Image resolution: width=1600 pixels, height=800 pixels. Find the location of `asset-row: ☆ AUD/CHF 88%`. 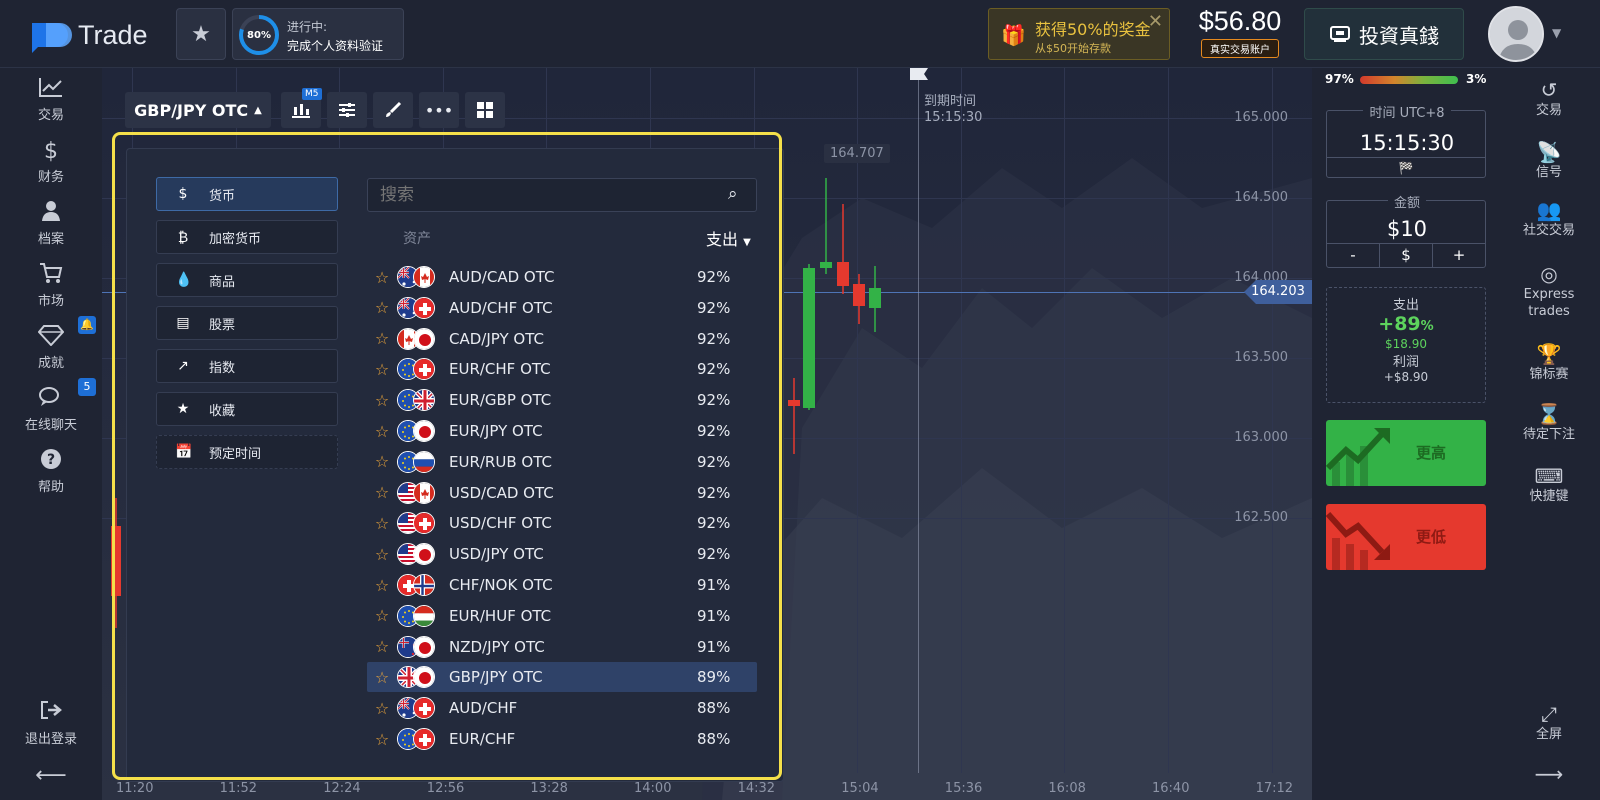

asset-row: ☆ AUD/CHF 88% is located at coordinates (562, 708).